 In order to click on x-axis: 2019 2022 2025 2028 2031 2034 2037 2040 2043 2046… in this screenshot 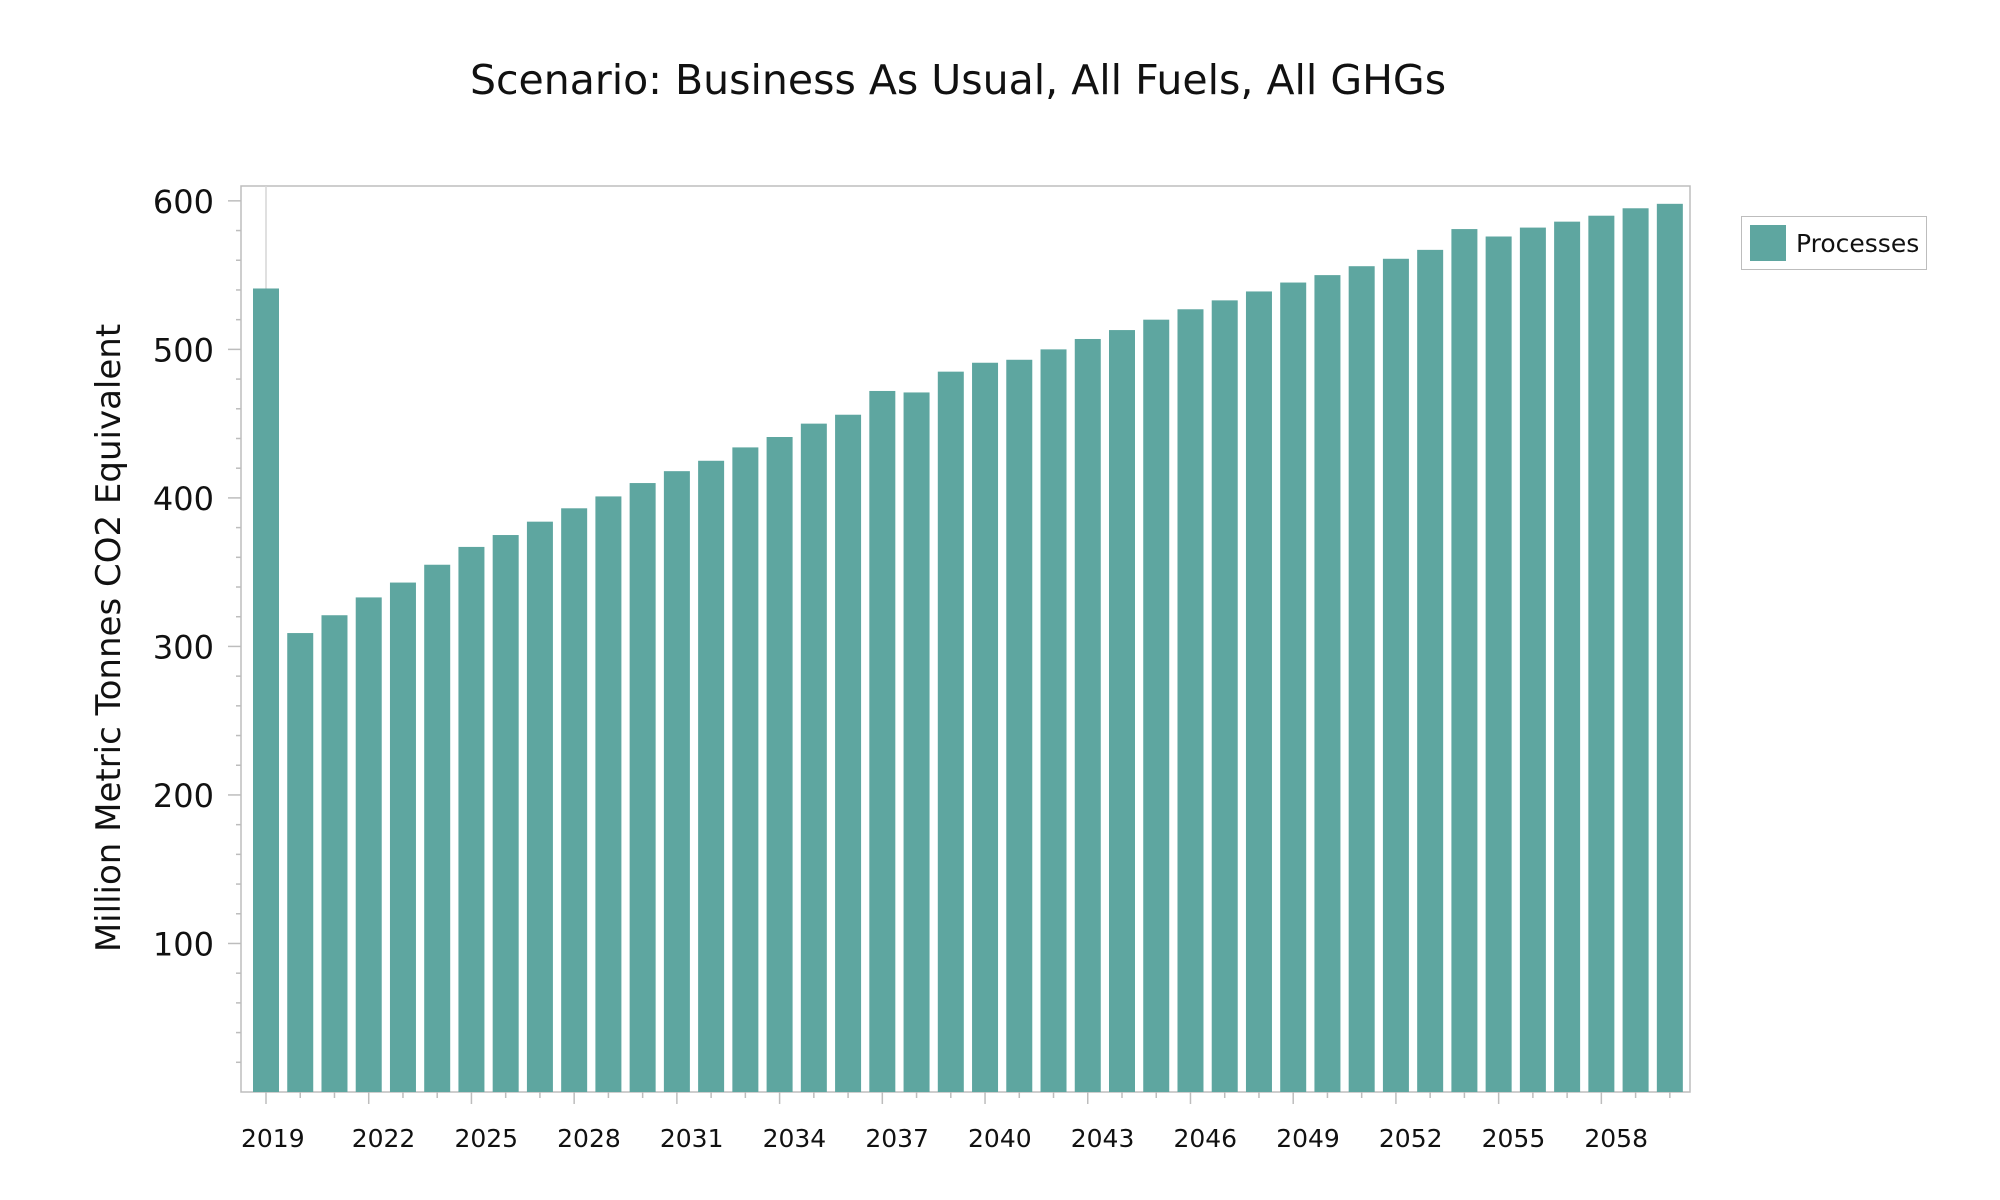, I will do `click(956, 1122)`.